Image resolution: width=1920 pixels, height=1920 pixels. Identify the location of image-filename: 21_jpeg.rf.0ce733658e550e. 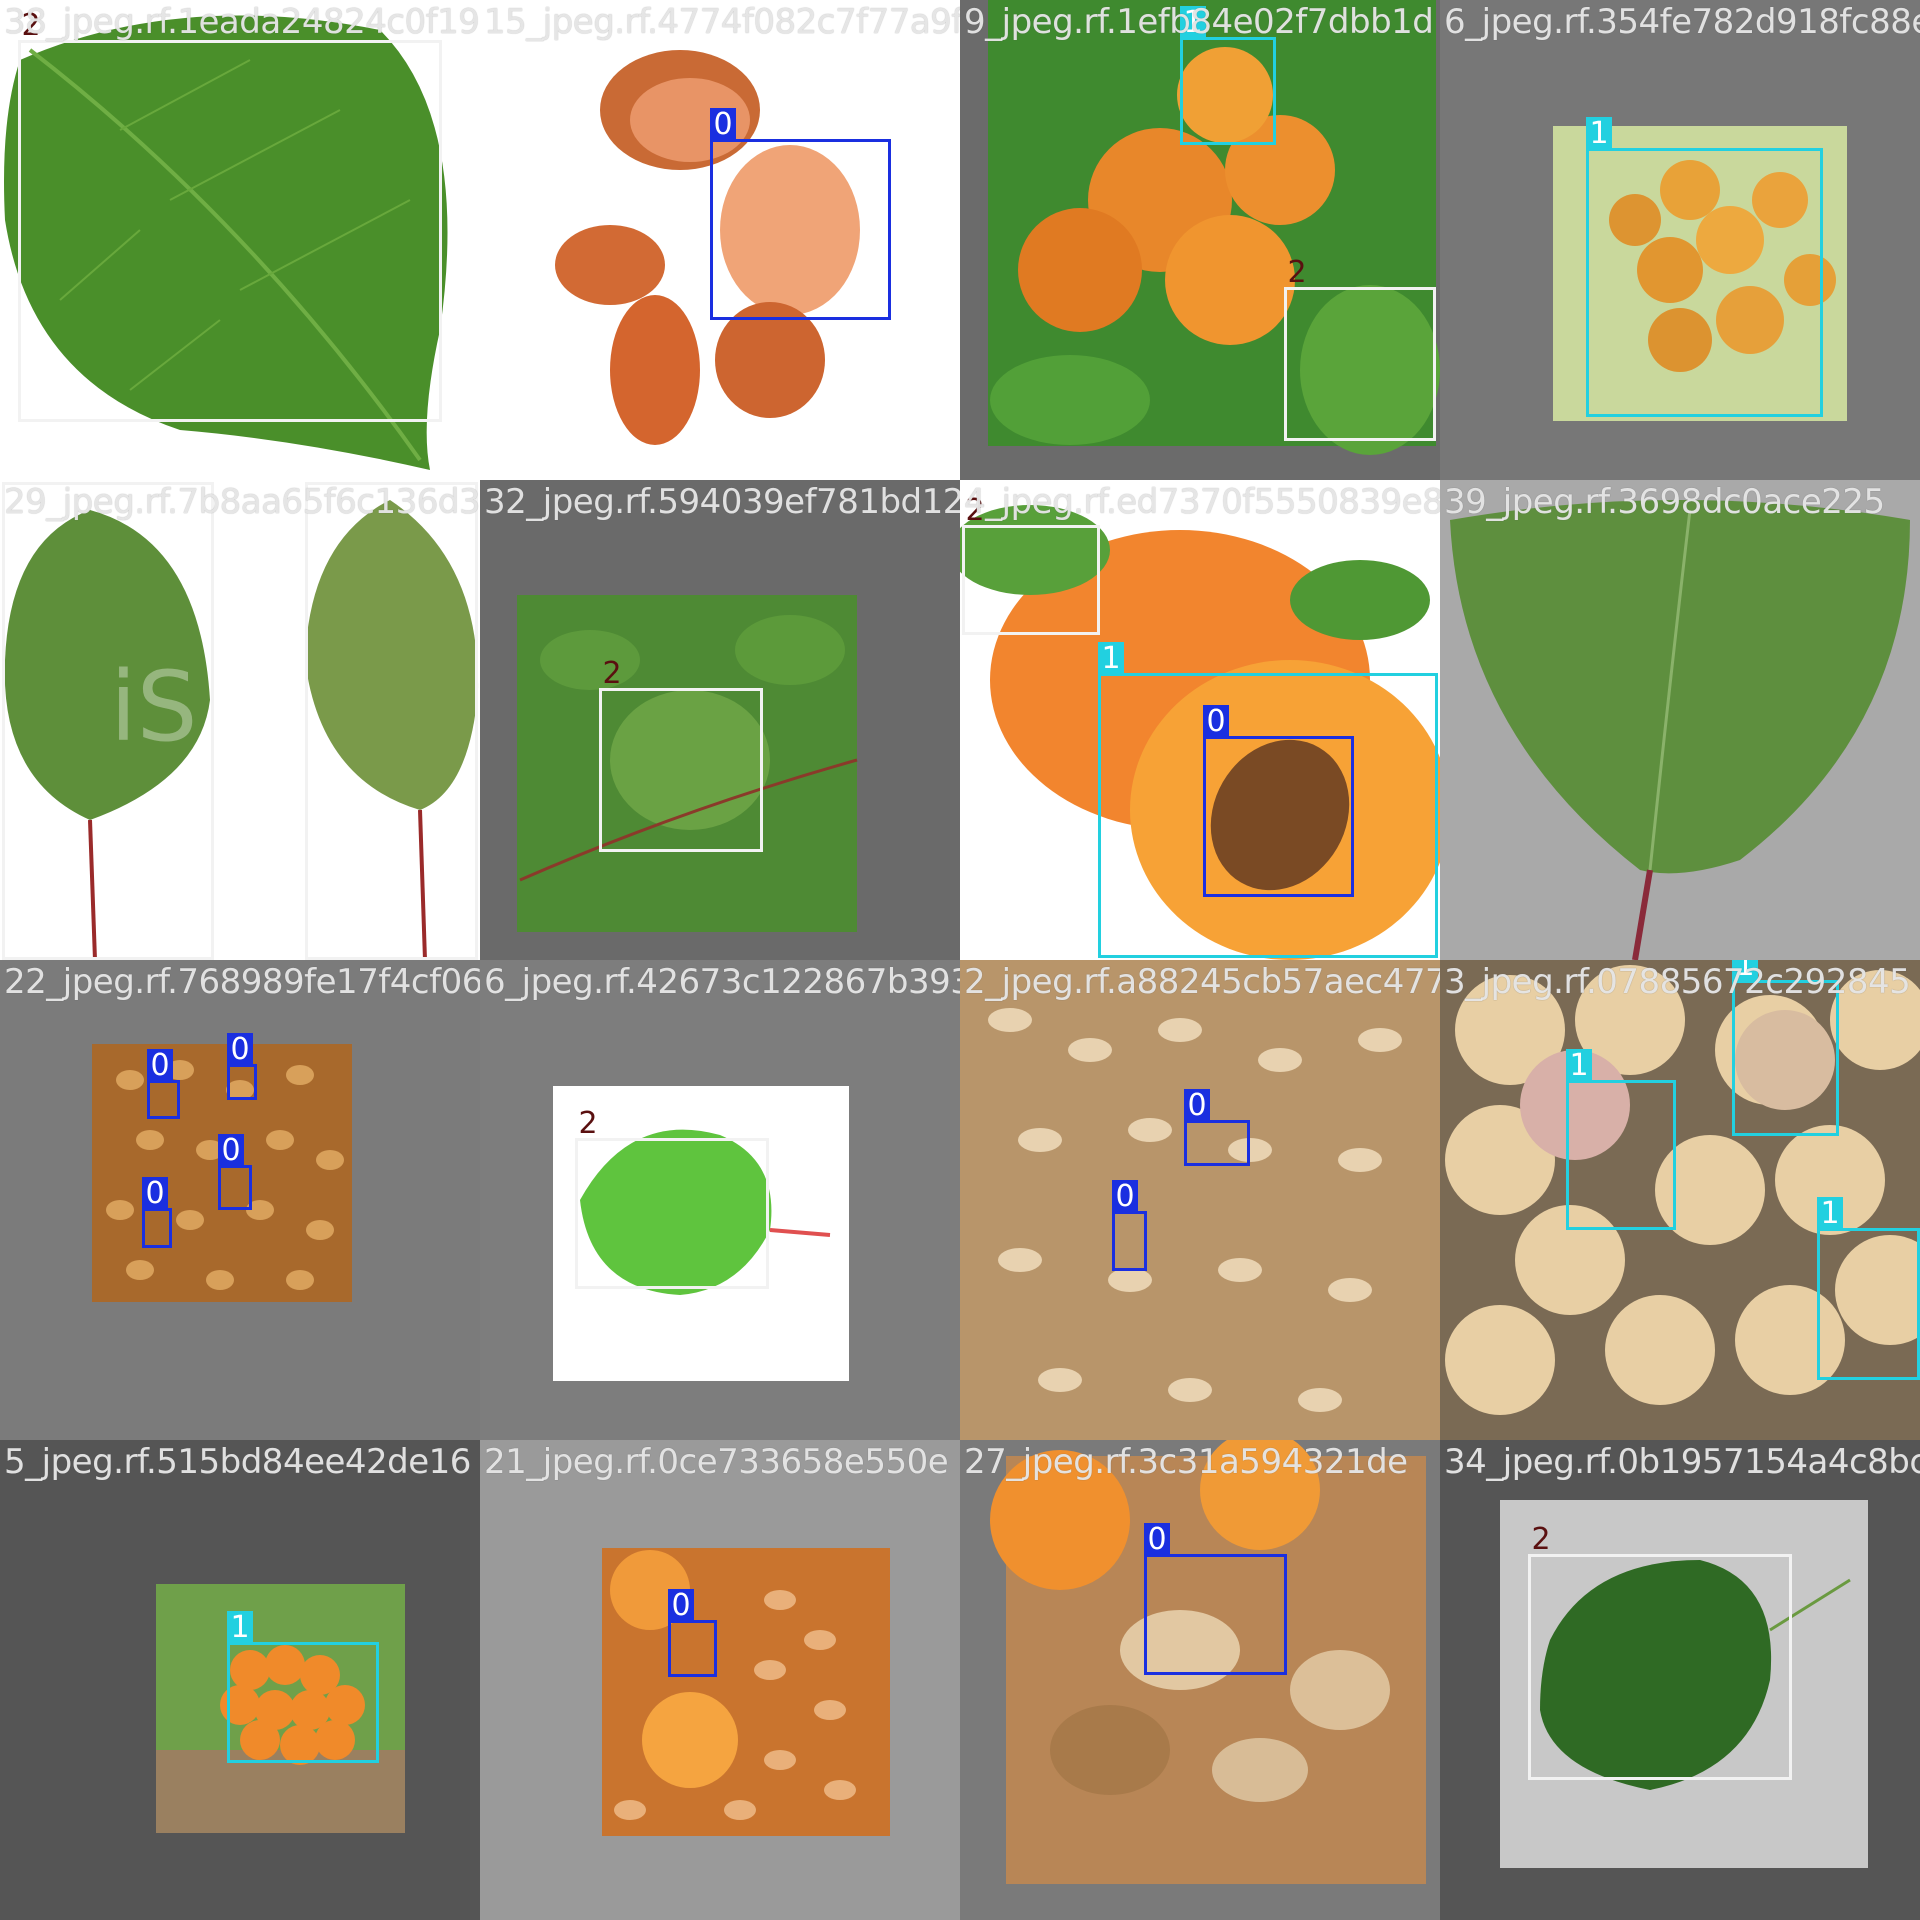
(716, 1462).